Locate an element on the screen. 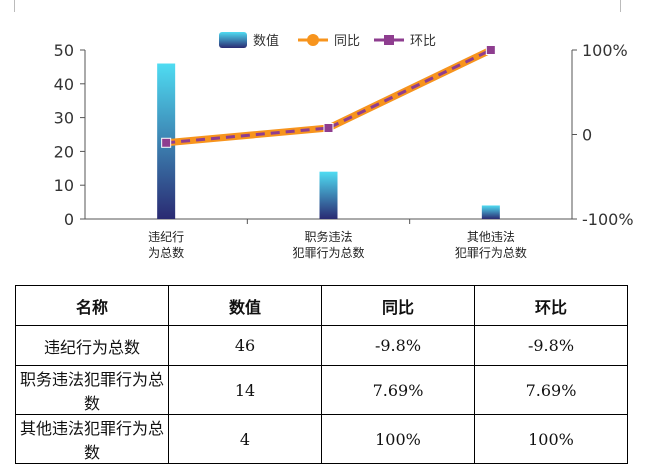 The image size is (645, 464). table-row: 违纪行为总数 46 -9.8% -9.8% is located at coordinates (321, 345).